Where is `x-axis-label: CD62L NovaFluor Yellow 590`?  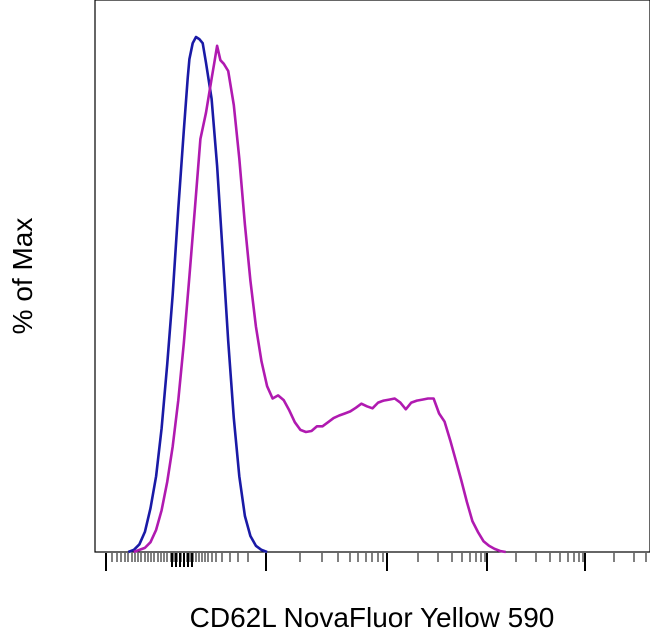 x-axis-label: CD62L NovaFluor Yellow 590 is located at coordinates (372, 617).